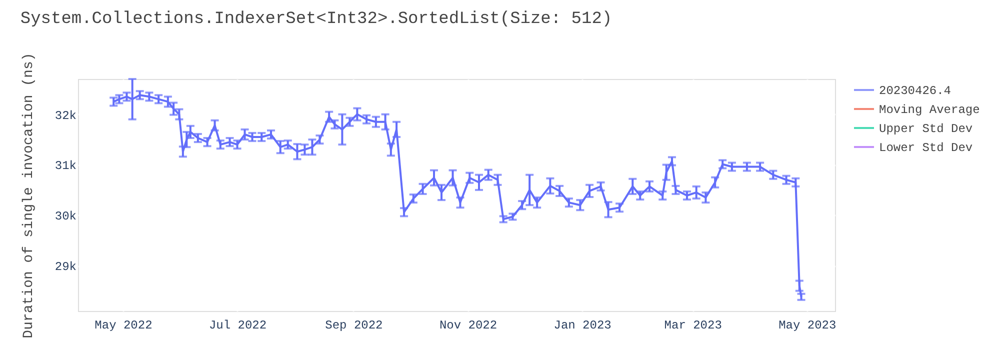  Describe the element at coordinates (926, 148) in the screenshot. I see `legend-label: Lower Std Dev` at that location.